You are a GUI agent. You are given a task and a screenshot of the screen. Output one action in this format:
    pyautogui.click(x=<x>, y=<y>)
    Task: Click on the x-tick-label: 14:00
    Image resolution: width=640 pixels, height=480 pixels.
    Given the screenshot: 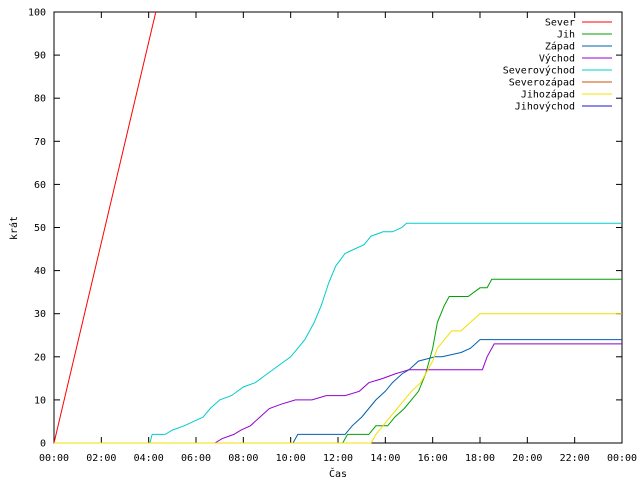 What is the action you would take?
    pyautogui.click(x=385, y=458)
    